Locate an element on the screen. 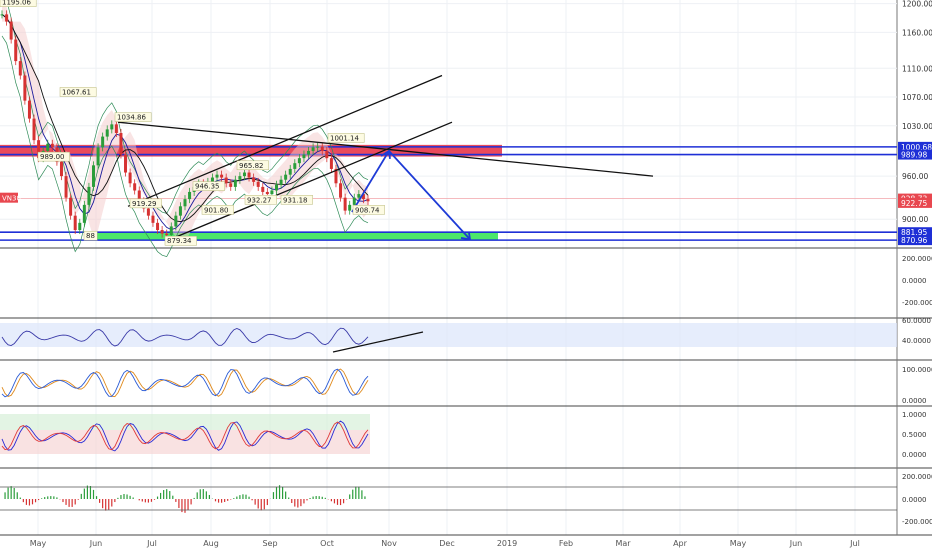 This screenshot has height=554, width=932. osc-y-tick-label: 100.0000 is located at coordinates (917, 370).